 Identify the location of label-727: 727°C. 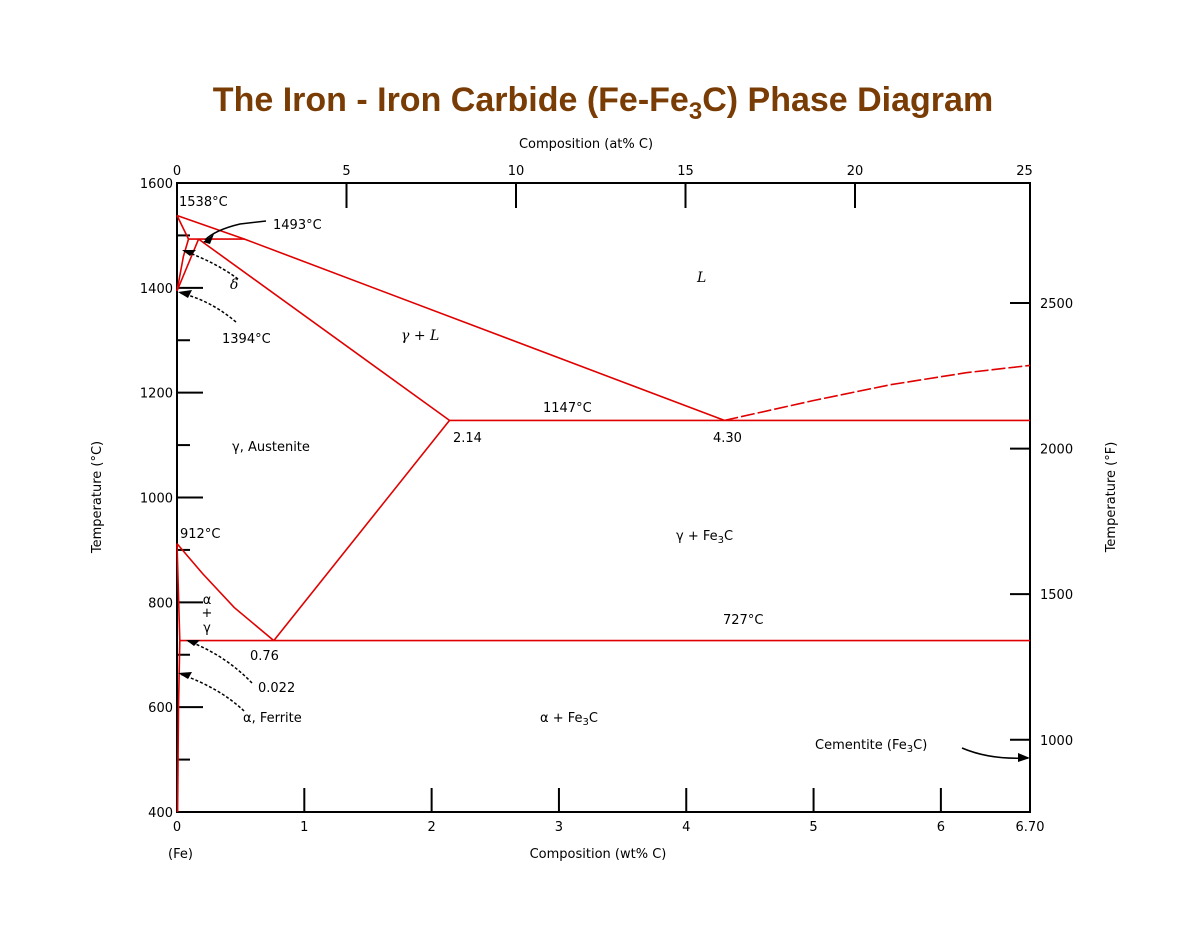
(743, 620).